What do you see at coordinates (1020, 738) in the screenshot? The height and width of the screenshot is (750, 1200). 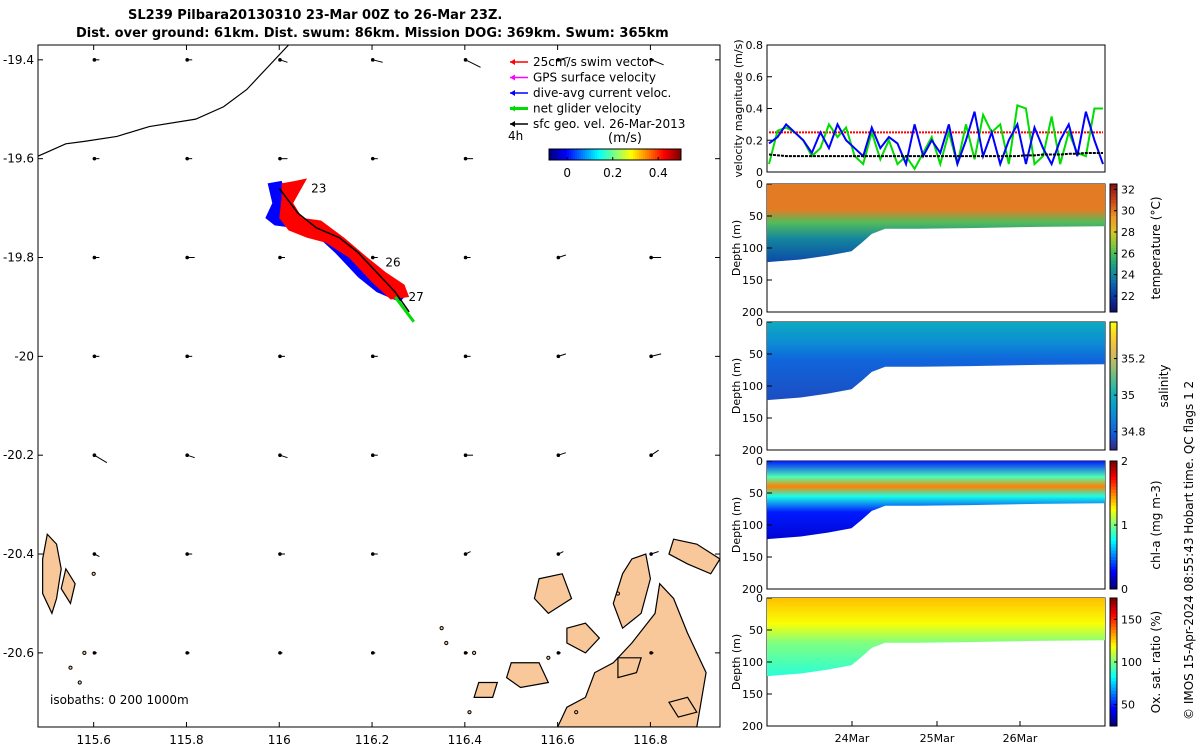 I see `date-xtick-label: 26Mar` at bounding box center [1020, 738].